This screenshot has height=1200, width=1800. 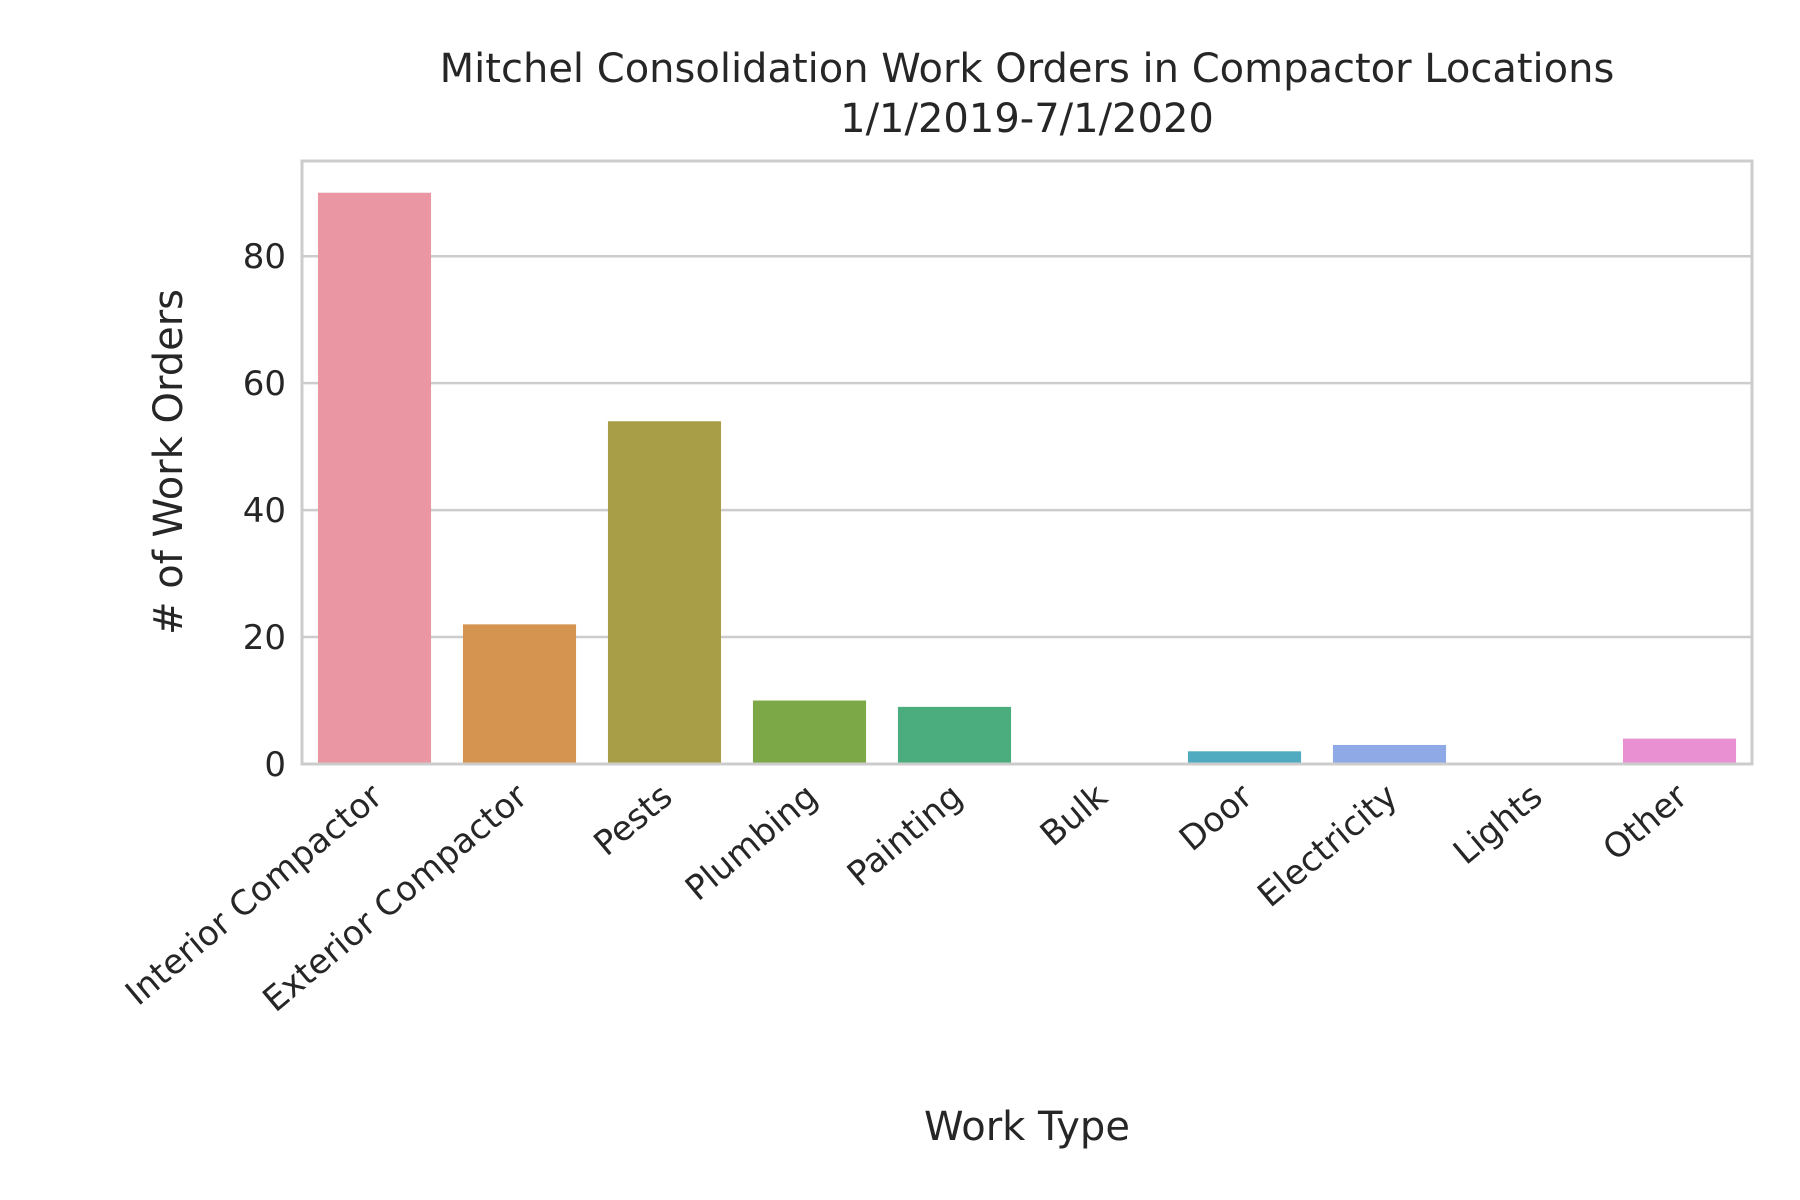 I want to click on bar-electricity, so click(x=1389, y=754).